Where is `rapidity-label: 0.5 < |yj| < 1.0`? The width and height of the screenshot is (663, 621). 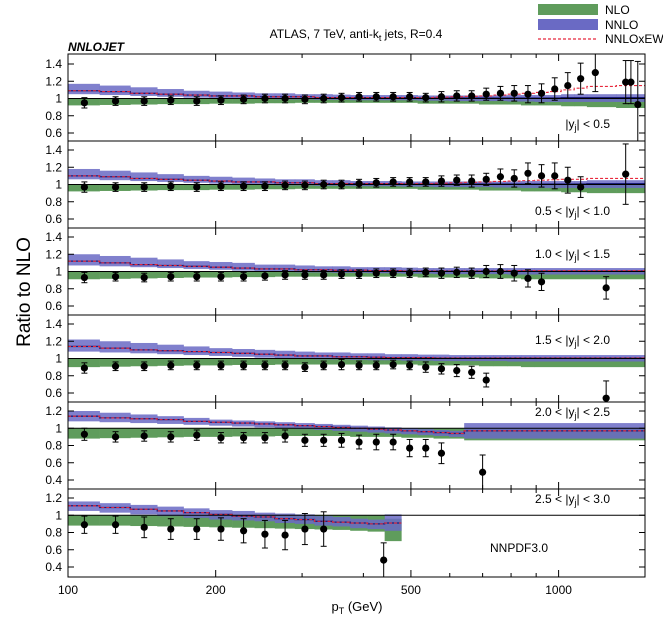 rapidity-label: 0.5 < |yj| < 1.0 is located at coordinates (572, 212).